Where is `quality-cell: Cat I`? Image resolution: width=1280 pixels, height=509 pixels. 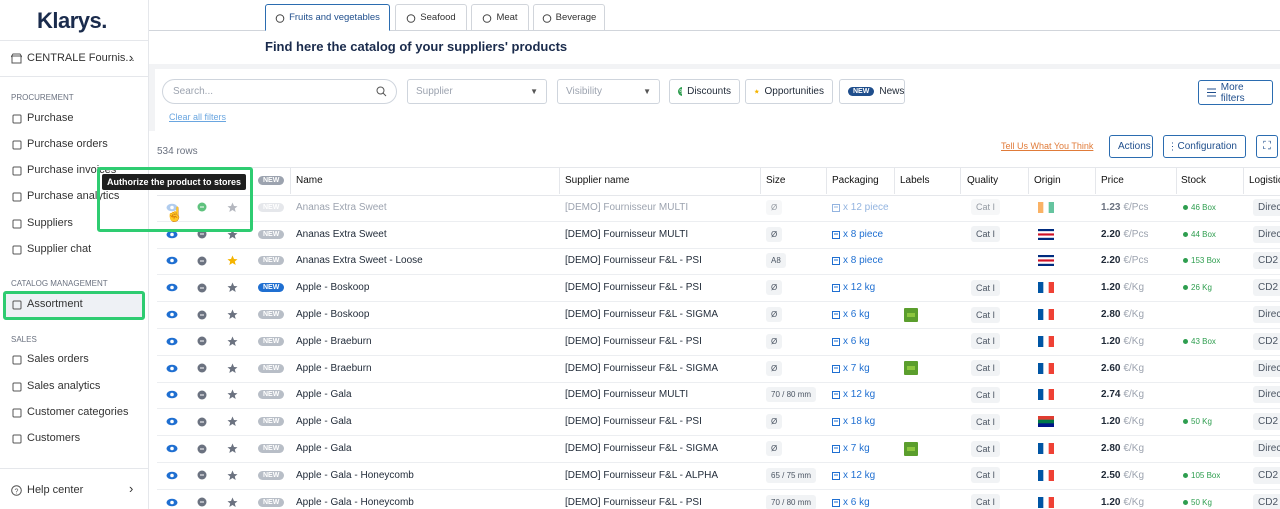
quality-cell: Cat I is located at coordinates (986, 395).